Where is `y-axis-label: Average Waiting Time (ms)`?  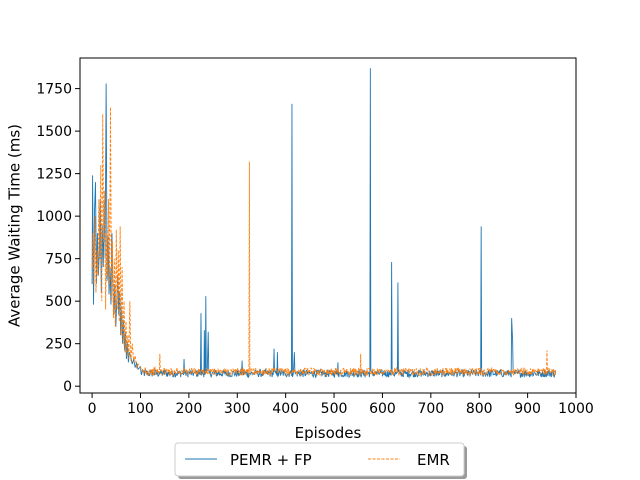
y-axis-label: Average Waiting Time (ms) is located at coordinates (14, 225).